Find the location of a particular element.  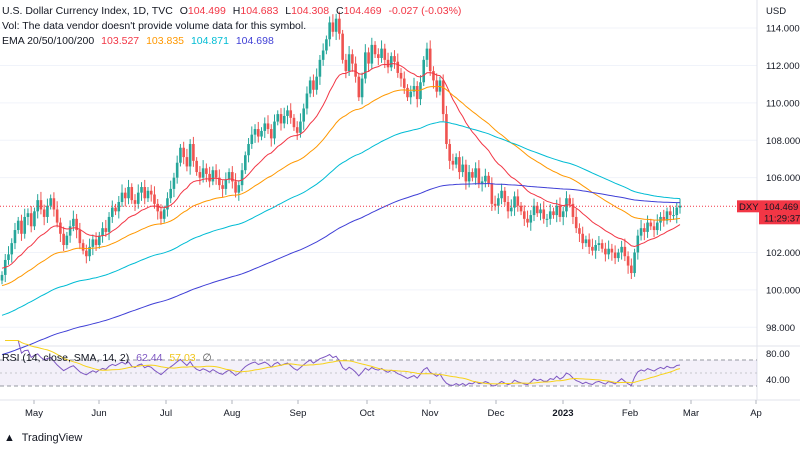

open-label: O is located at coordinates (183, 11).